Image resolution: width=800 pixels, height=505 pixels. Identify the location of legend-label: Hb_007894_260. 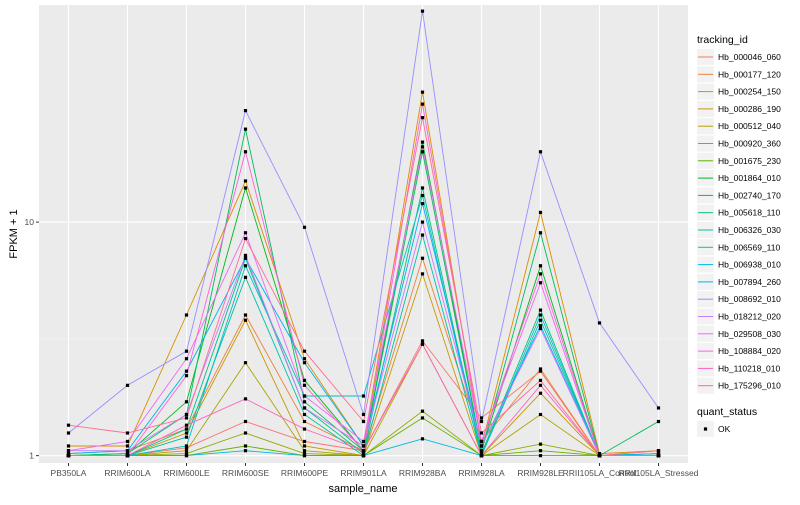
(749, 282).